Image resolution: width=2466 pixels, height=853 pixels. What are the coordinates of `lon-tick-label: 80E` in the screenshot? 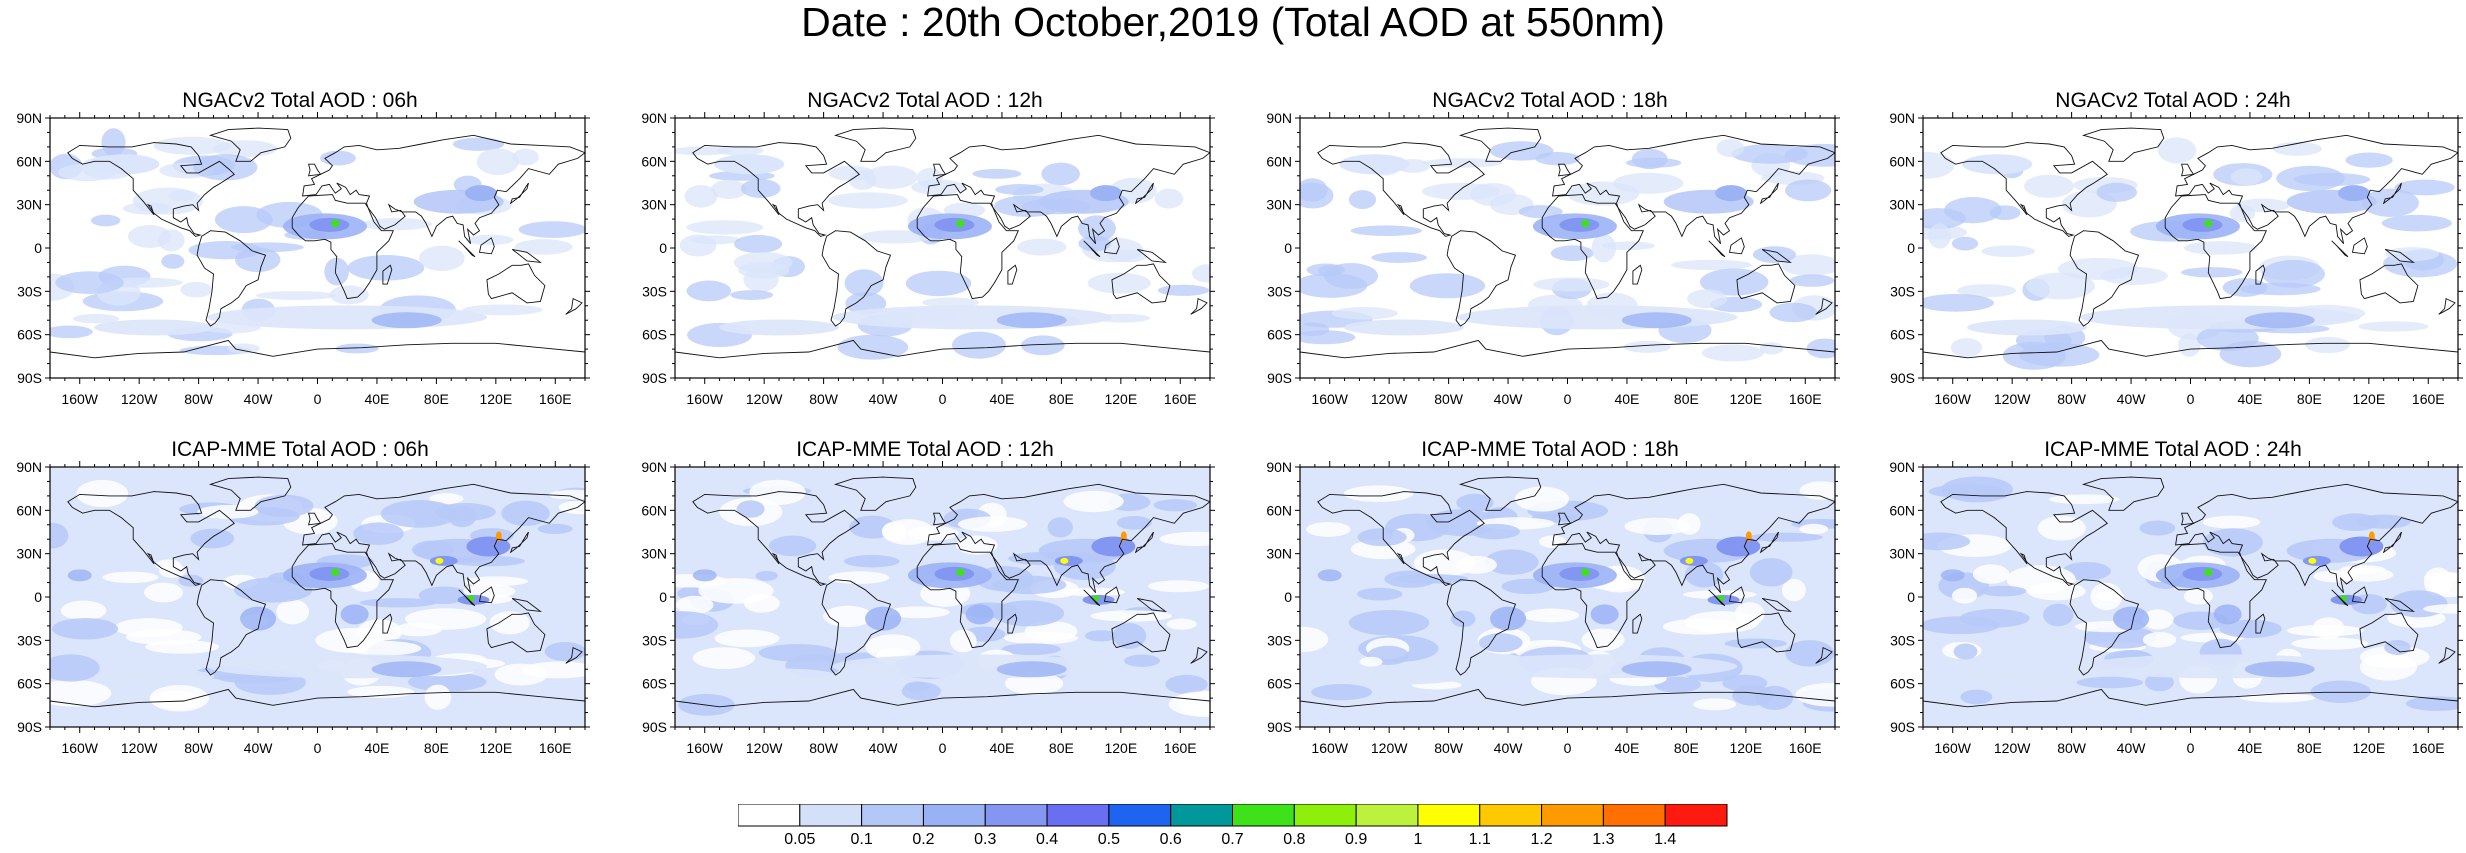 It's located at (1686, 748).